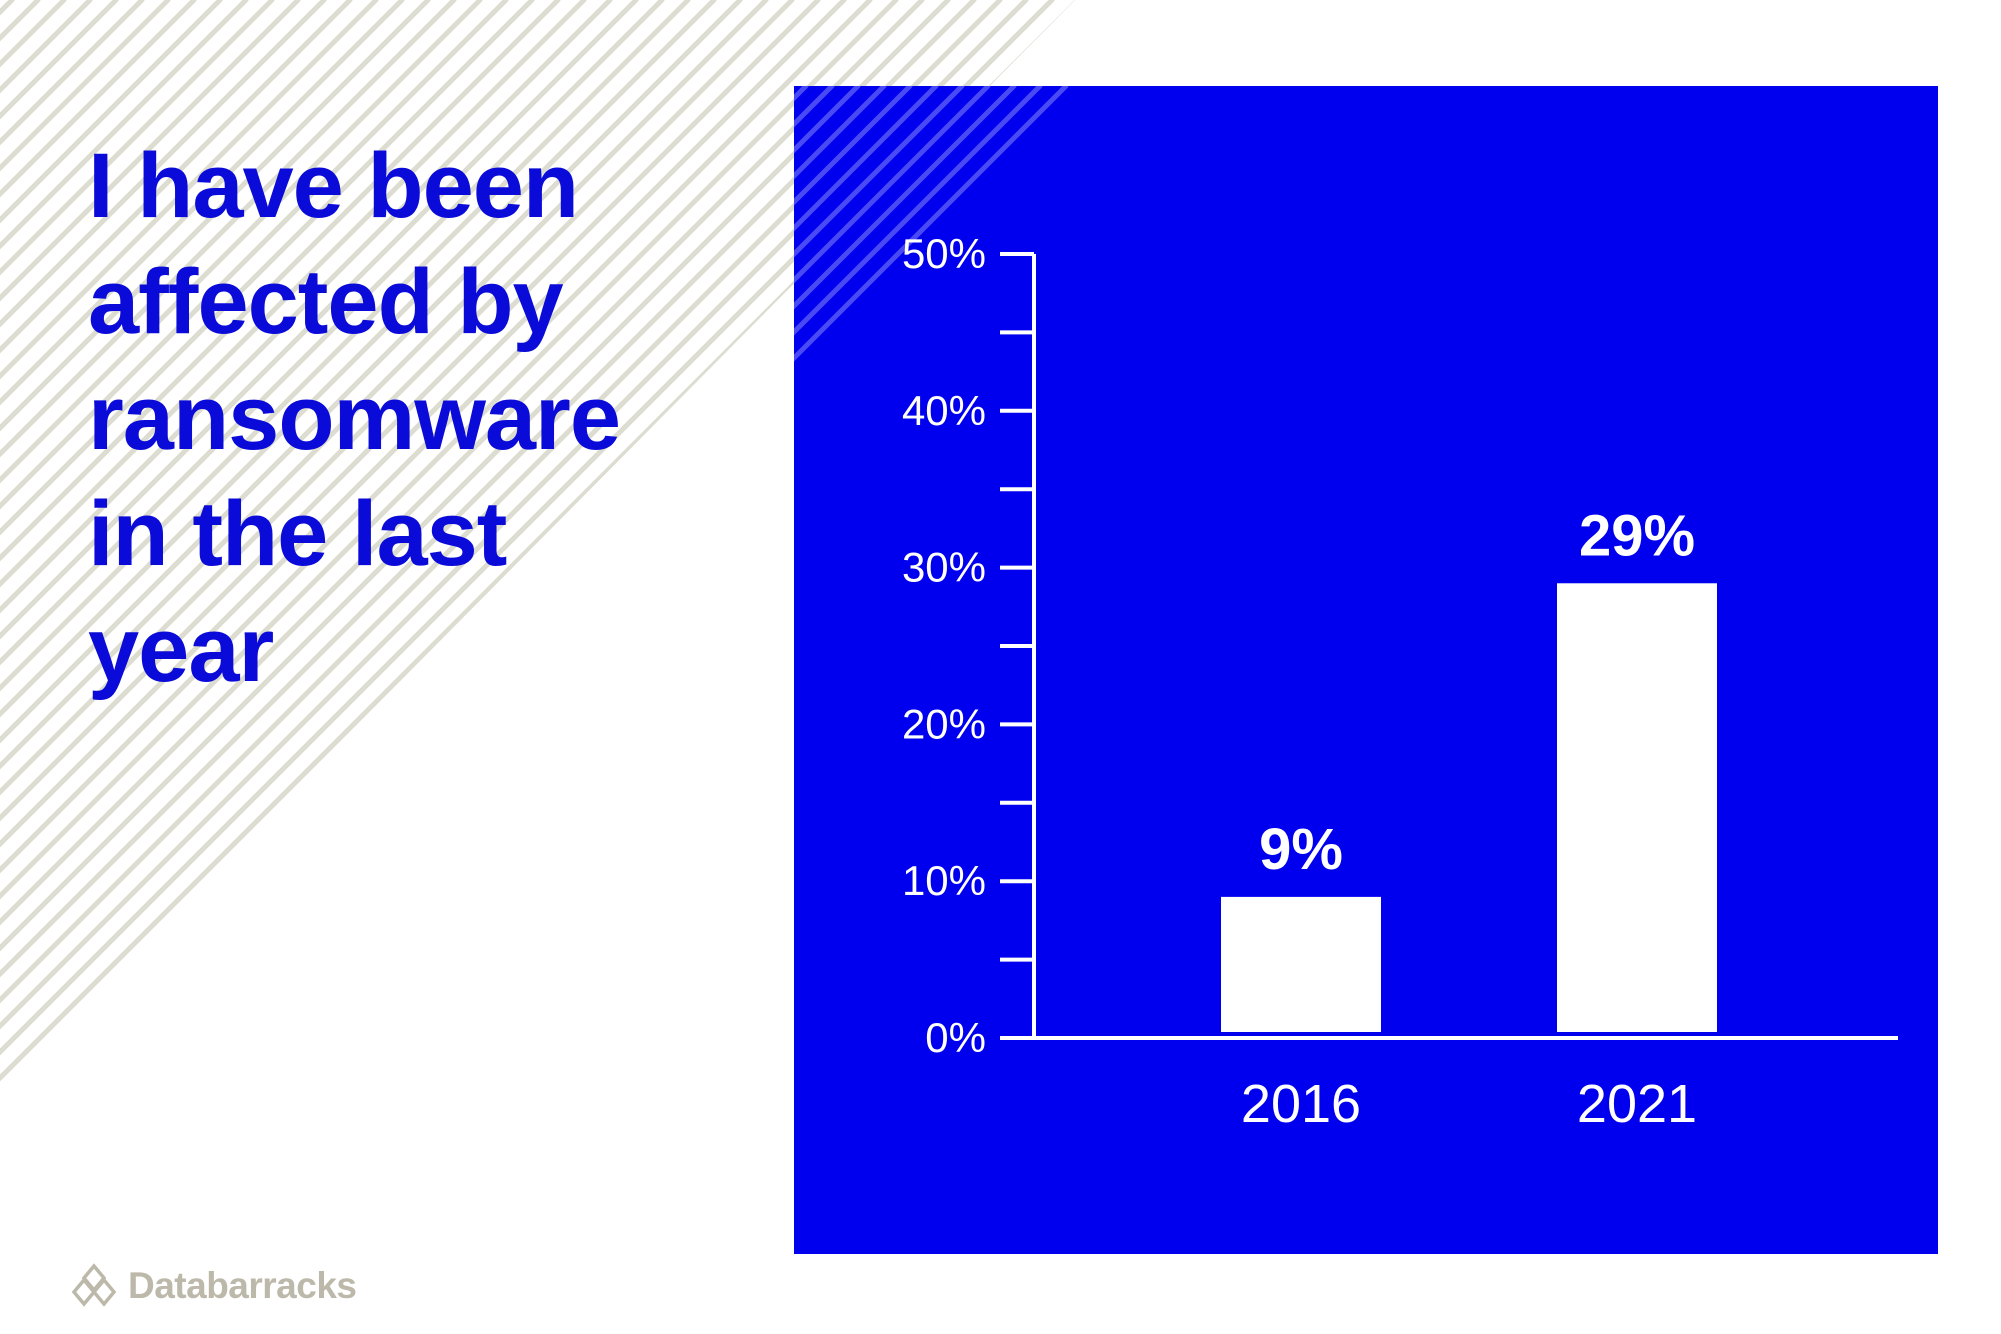 Image resolution: width=2001 pixels, height=1334 pixels. What do you see at coordinates (326, 302) in the screenshot?
I see `title-line: affected by` at bounding box center [326, 302].